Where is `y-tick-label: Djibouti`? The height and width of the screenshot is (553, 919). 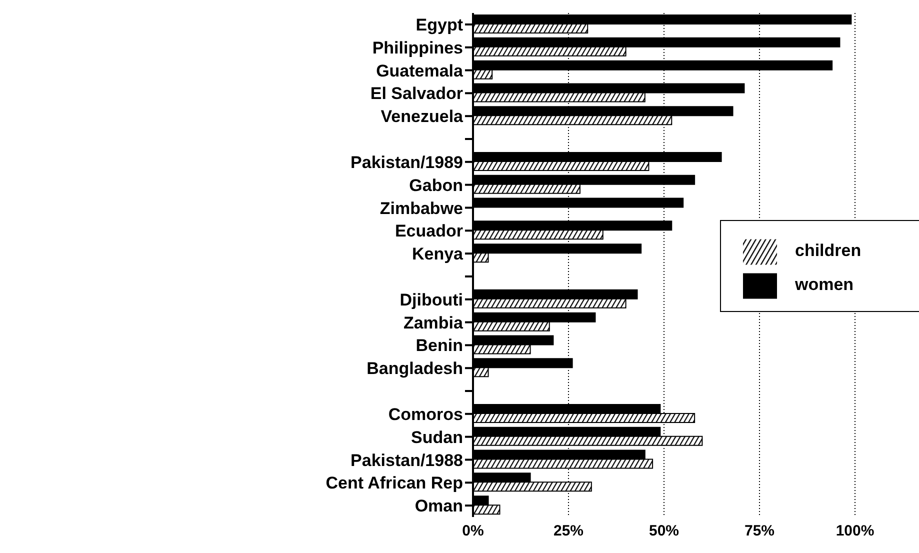 y-tick-label: Djibouti is located at coordinates (431, 300).